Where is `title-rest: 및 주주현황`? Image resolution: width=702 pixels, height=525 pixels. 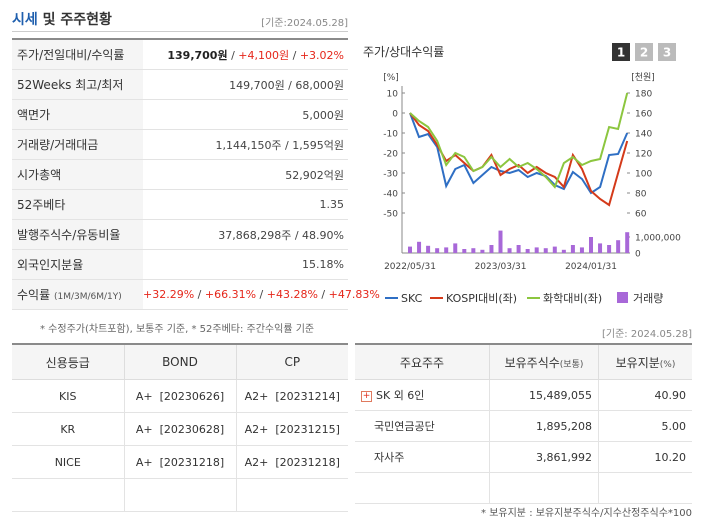
title-rest: 및 주주현황 is located at coordinates (77, 20).